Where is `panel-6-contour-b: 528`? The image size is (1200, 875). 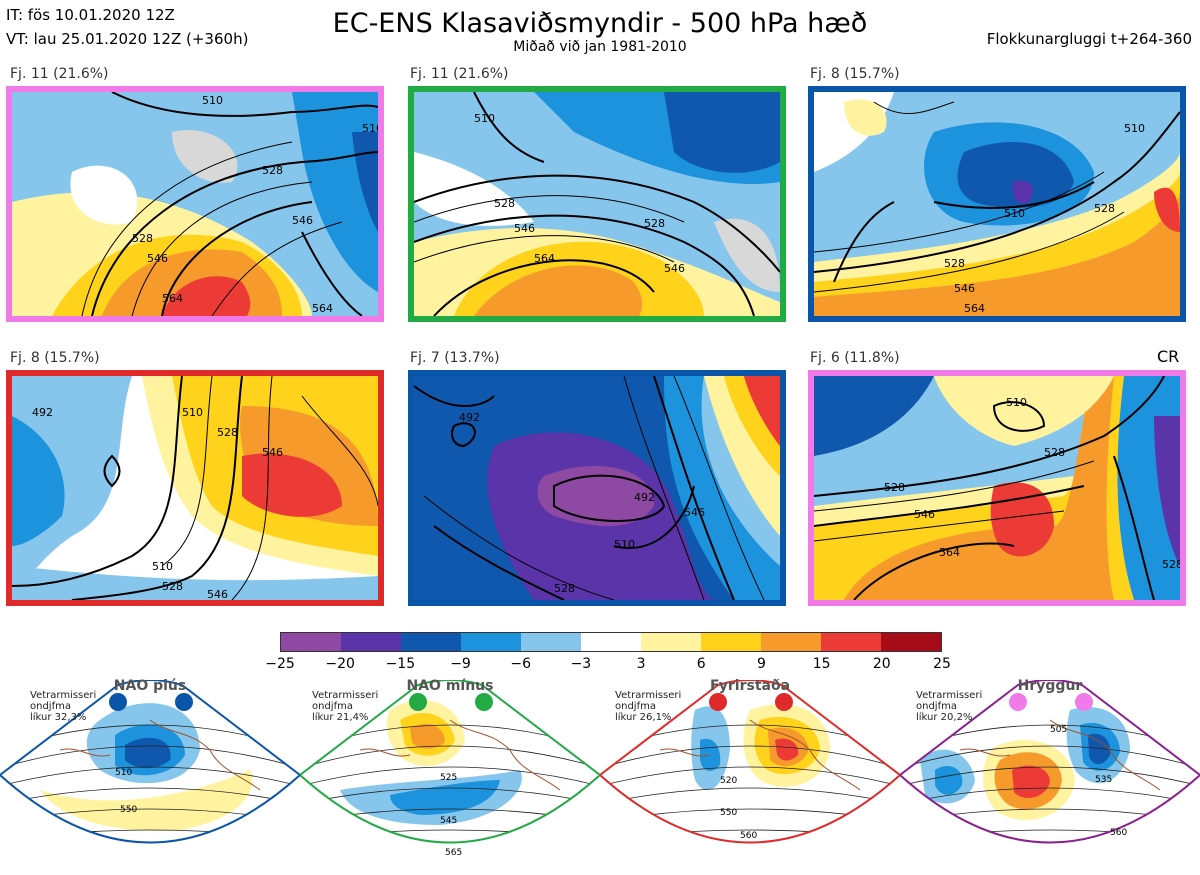 panel-6-contour-b: 528 is located at coordinates (894, 487).